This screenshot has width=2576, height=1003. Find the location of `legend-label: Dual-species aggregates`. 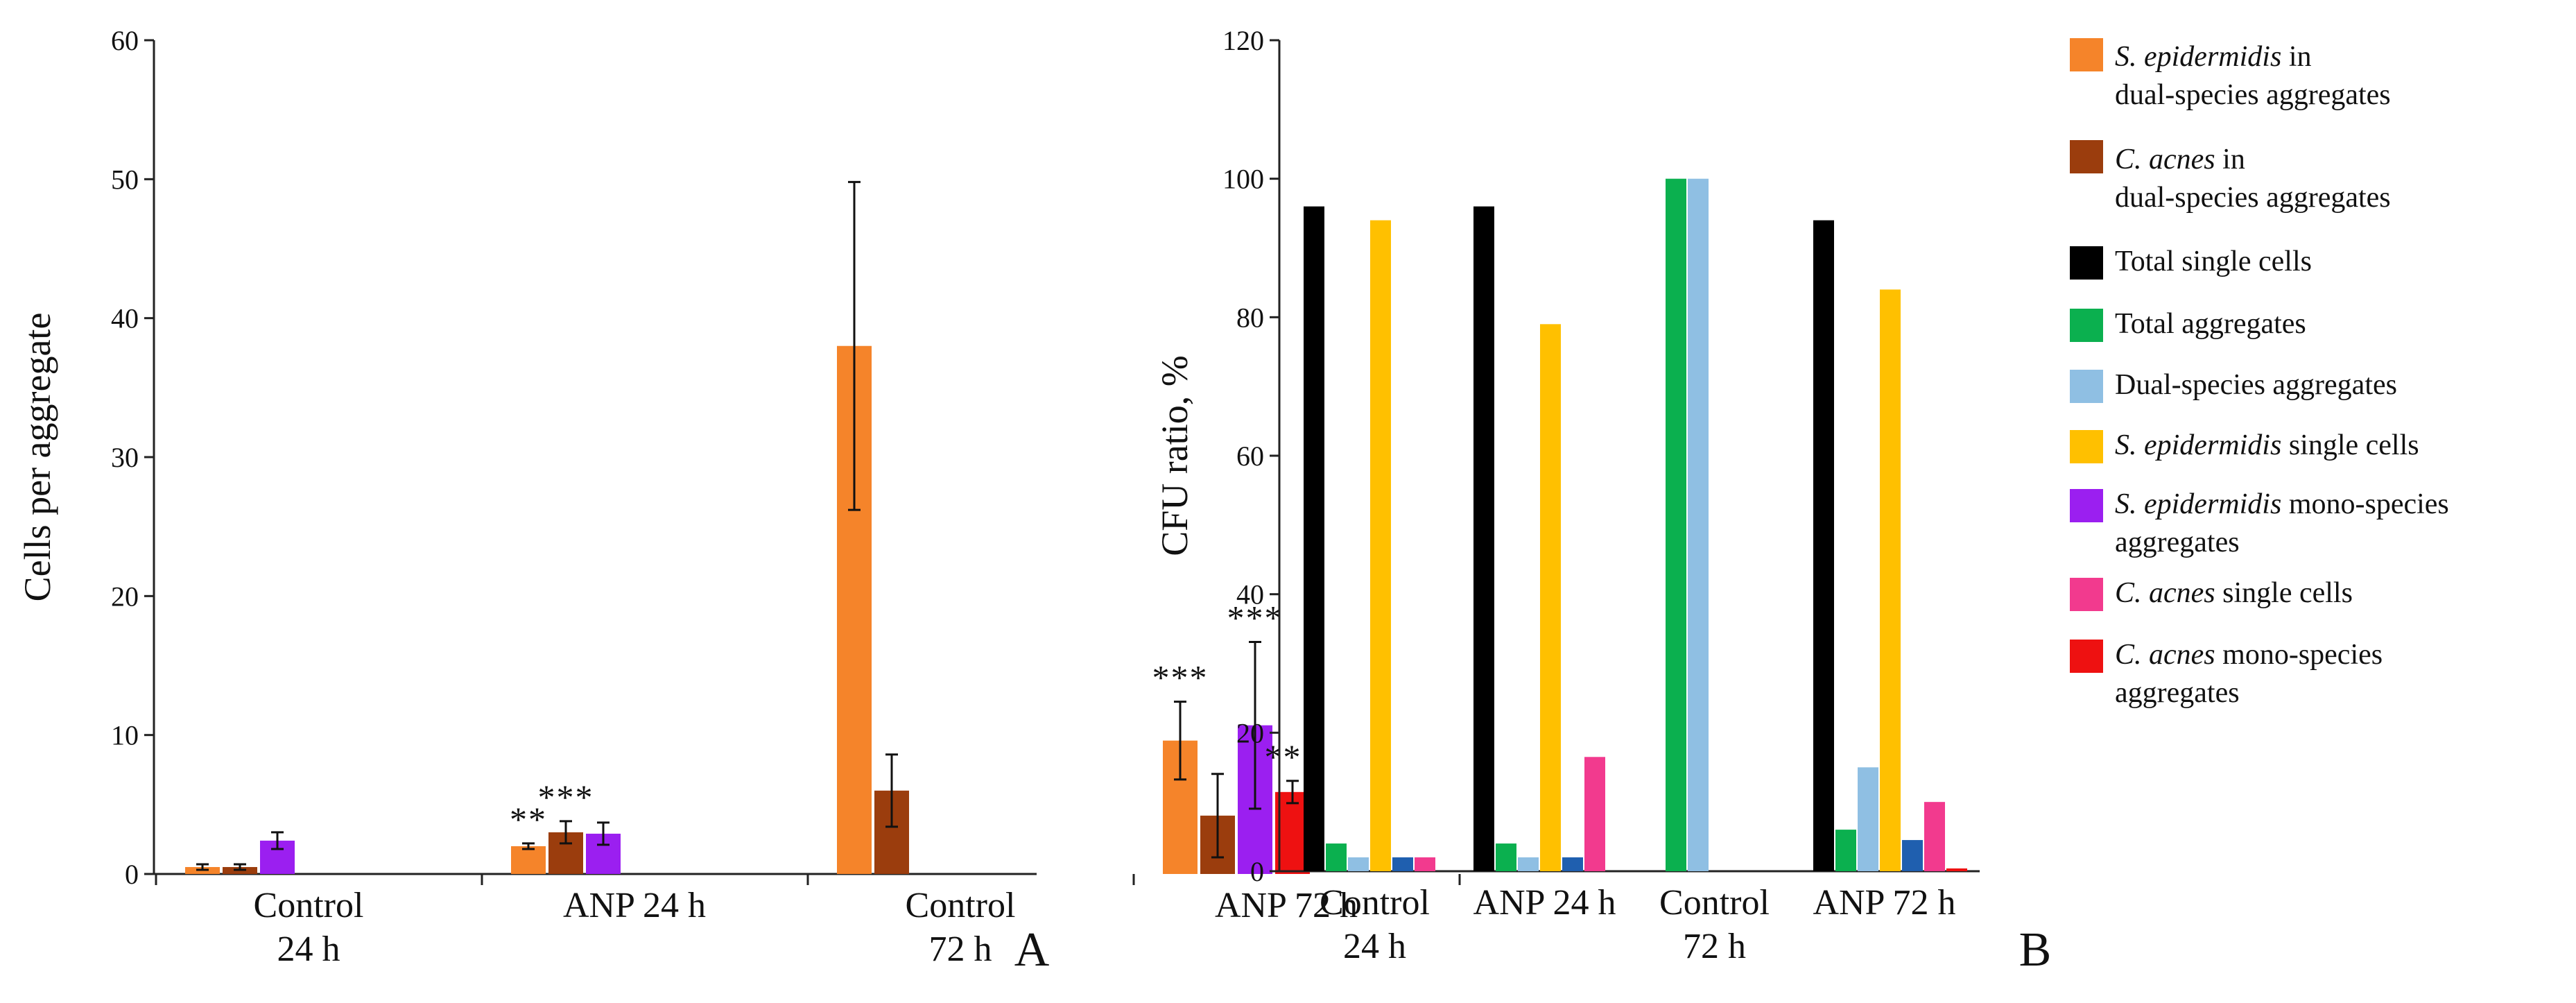

legend-label: Dual-species aggregates is located at coordinates (2256, 385).